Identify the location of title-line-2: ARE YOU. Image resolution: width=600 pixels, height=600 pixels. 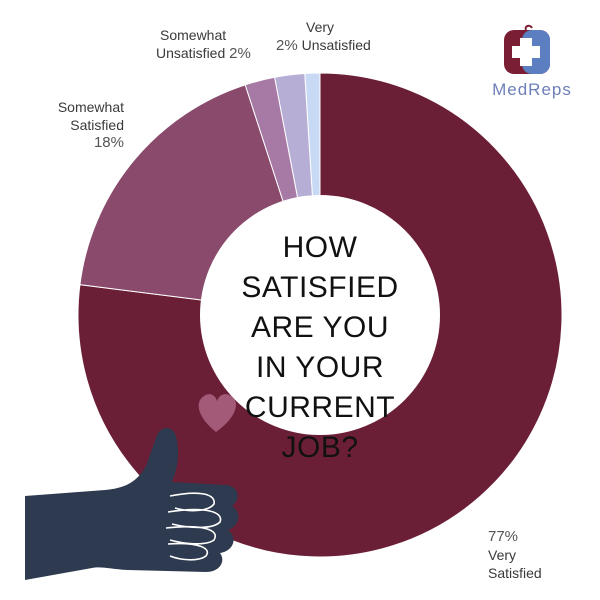
(320, 327).